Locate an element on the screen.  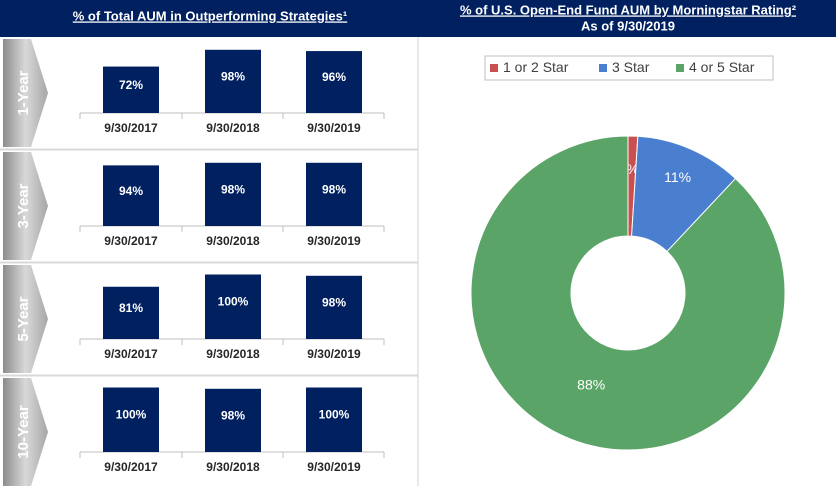
row-label: 3-Year is located at coordinates (23, 205).